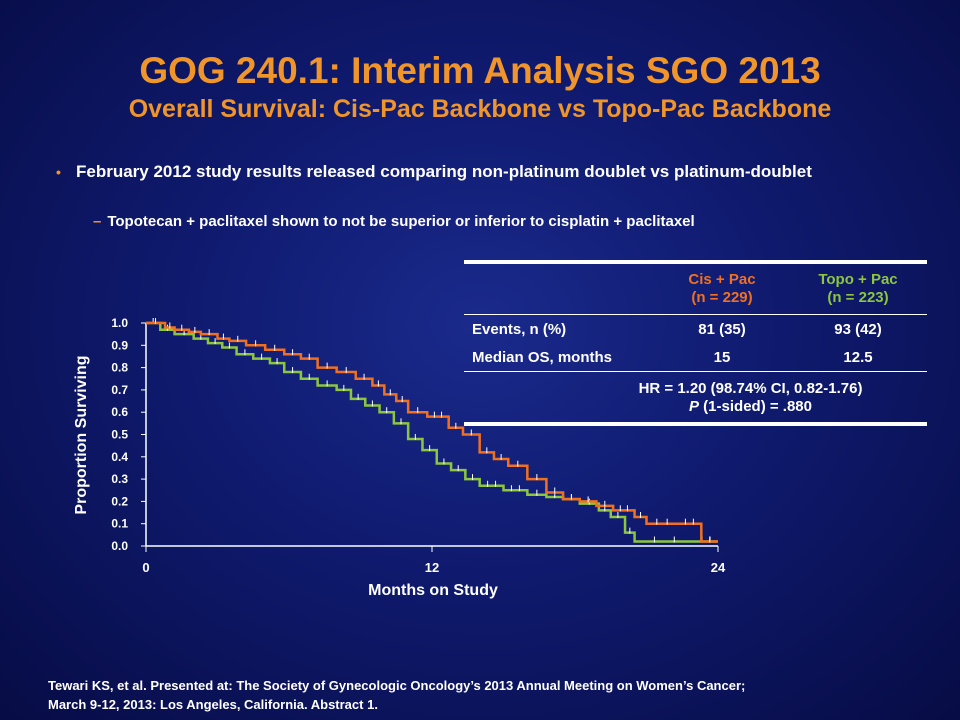 The image size is (960, 720). Describe the element at coordinates (858, 329) in the screenshot. I see `row-topo-value: 93 (42)` at that location.